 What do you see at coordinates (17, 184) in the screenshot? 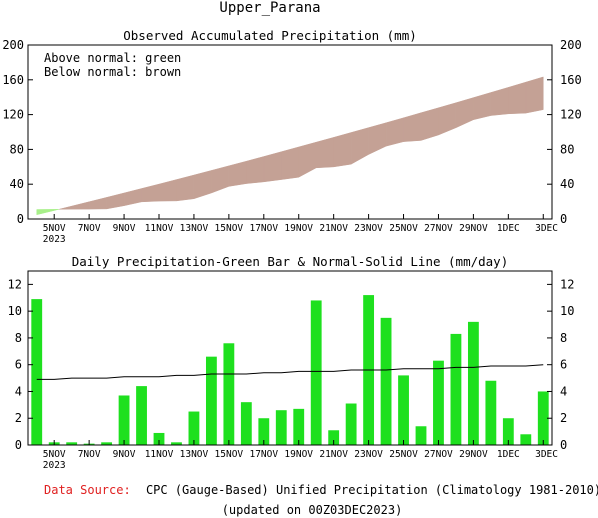
I see `accumulated-ytick-label-left-40: 40` at bounding box center [17, 184].